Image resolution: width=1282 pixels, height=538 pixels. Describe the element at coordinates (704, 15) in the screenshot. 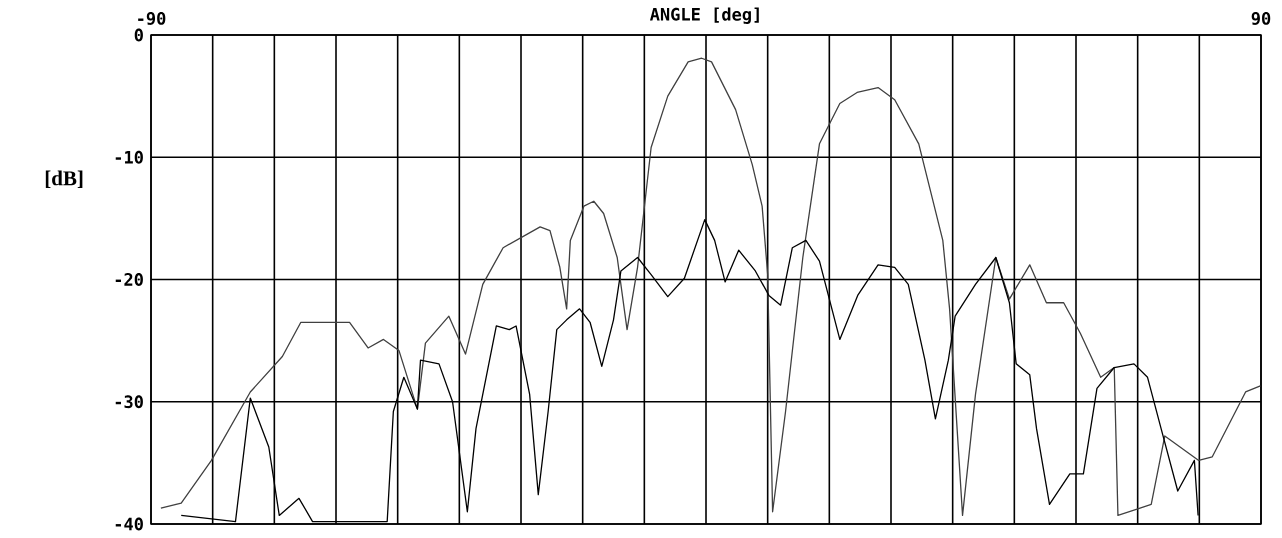

I see `x-axis-title: ANGLE [deg]` at that location.